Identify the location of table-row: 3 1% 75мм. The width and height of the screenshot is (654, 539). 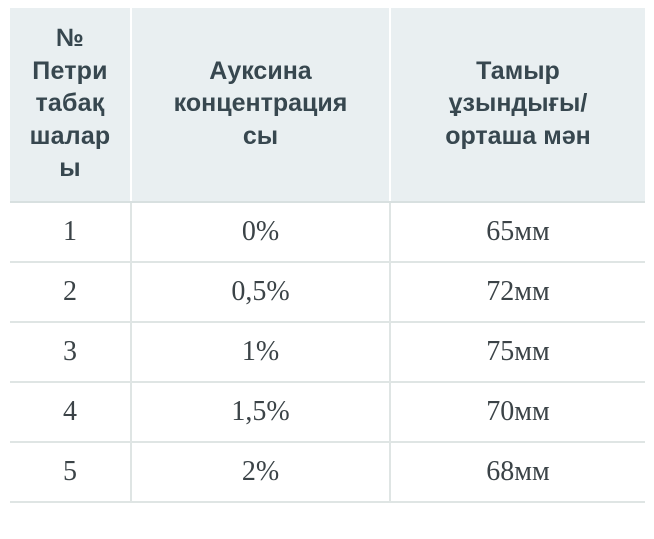
(327, 352).